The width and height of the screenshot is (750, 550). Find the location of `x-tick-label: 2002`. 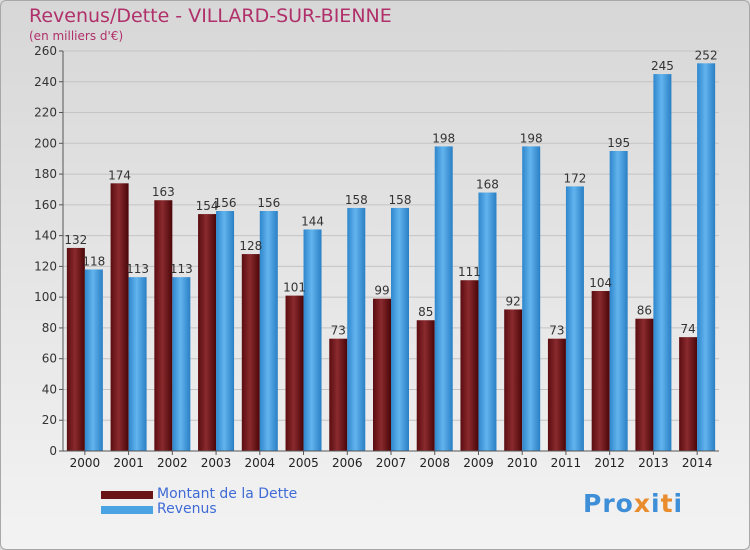

x-tick-label: 2002 is located at coordinates (172, 463).